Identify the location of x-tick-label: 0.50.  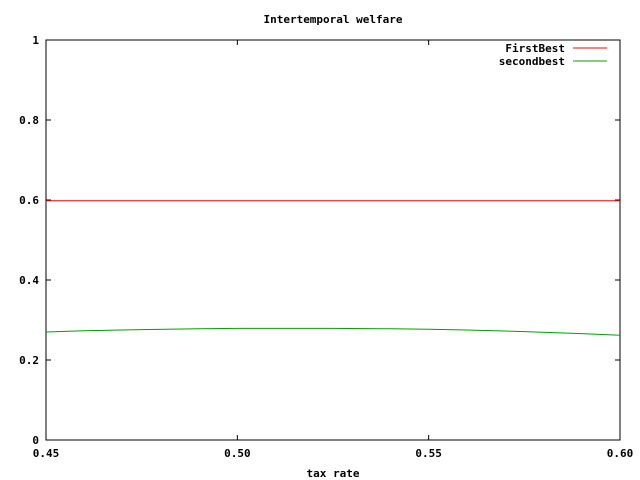
(237, 453).